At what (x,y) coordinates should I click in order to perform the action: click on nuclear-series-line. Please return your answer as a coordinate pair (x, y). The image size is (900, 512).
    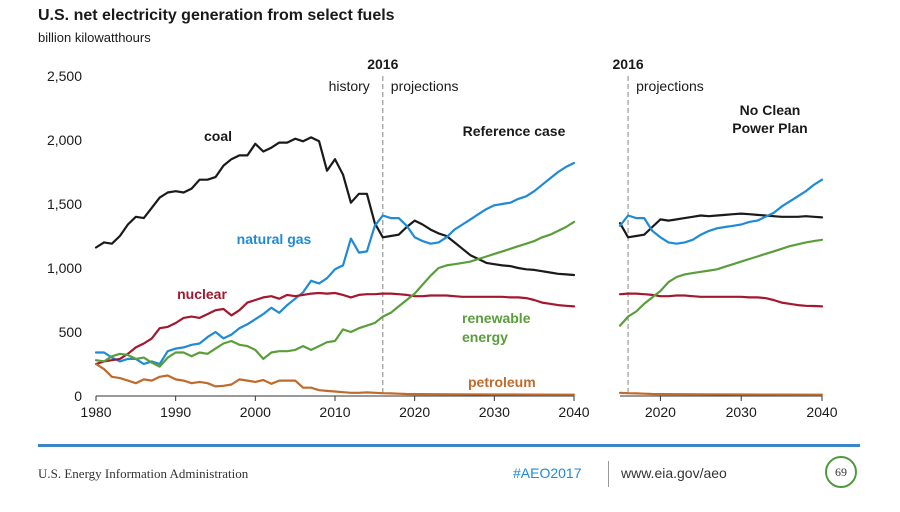
    Looking at the image, I should click on (335, 328).